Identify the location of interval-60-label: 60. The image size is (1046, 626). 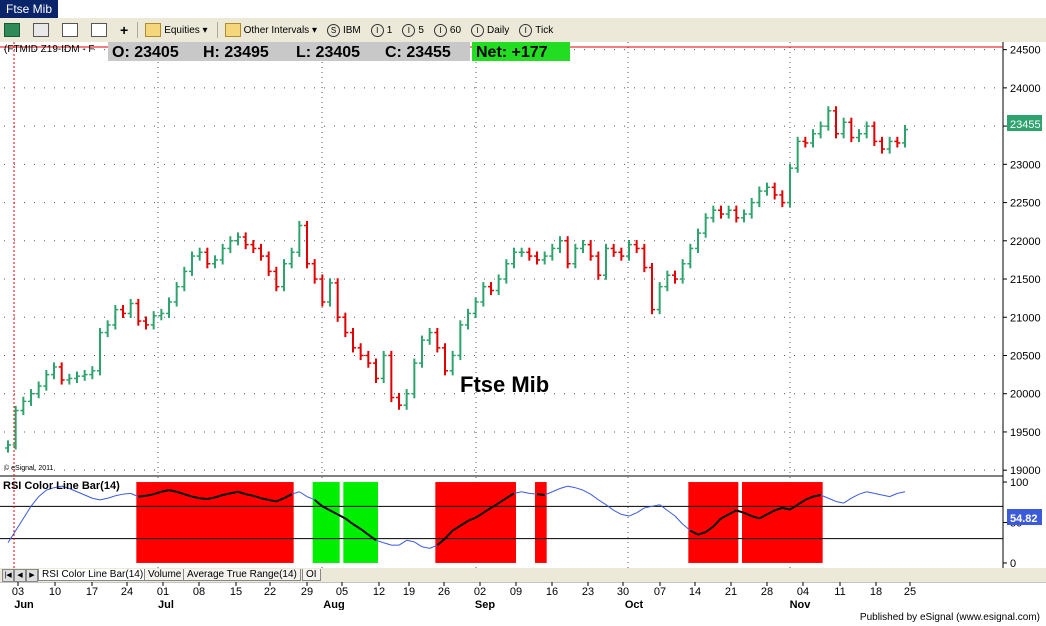
(455, 30).